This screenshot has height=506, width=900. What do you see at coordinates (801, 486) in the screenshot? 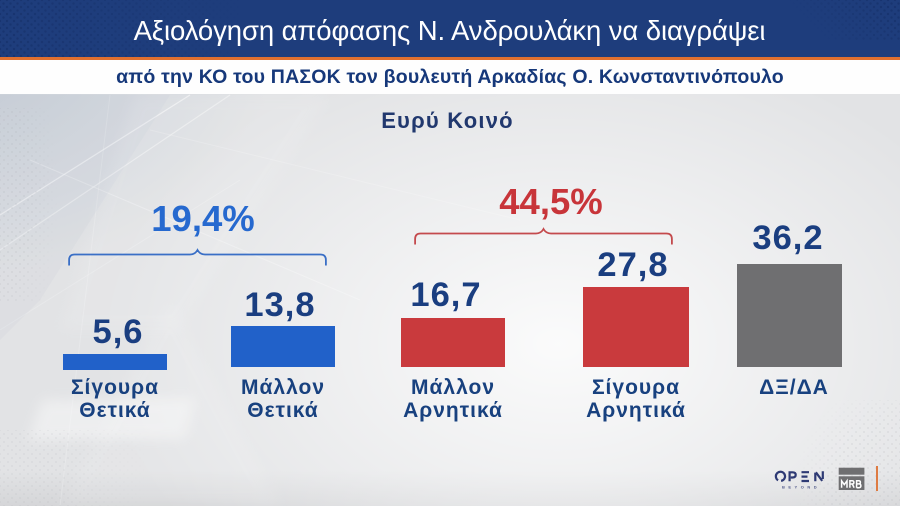
I see `svg-text: BEYOND` at bounding box center [801, 486].